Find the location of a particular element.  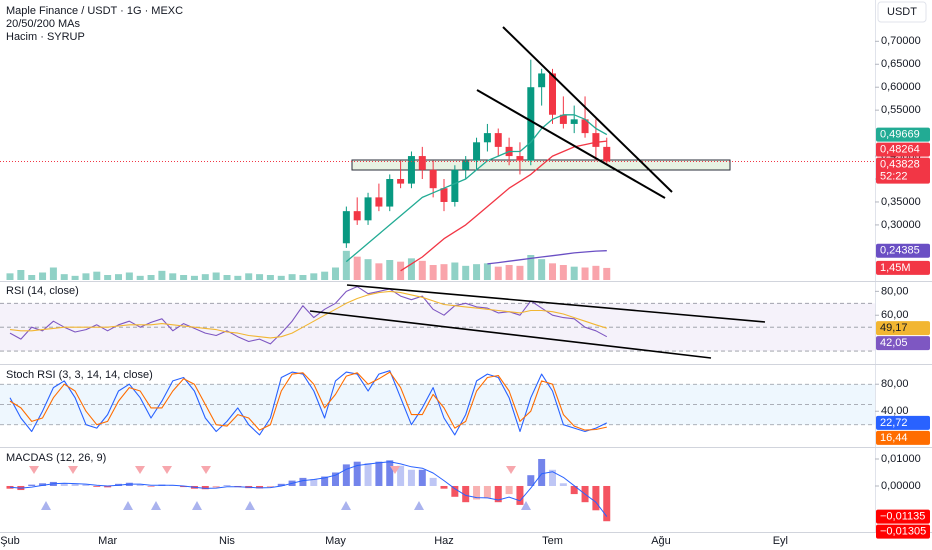

price-label-text: −0,01135 is located at coordinates (902, 517).